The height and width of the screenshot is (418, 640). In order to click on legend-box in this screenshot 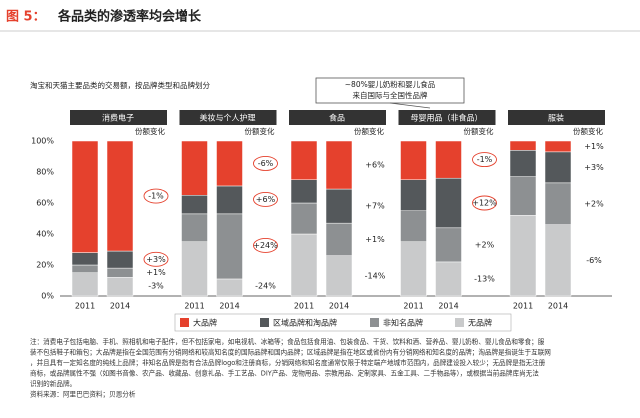, I will do `click(343, 322)`.